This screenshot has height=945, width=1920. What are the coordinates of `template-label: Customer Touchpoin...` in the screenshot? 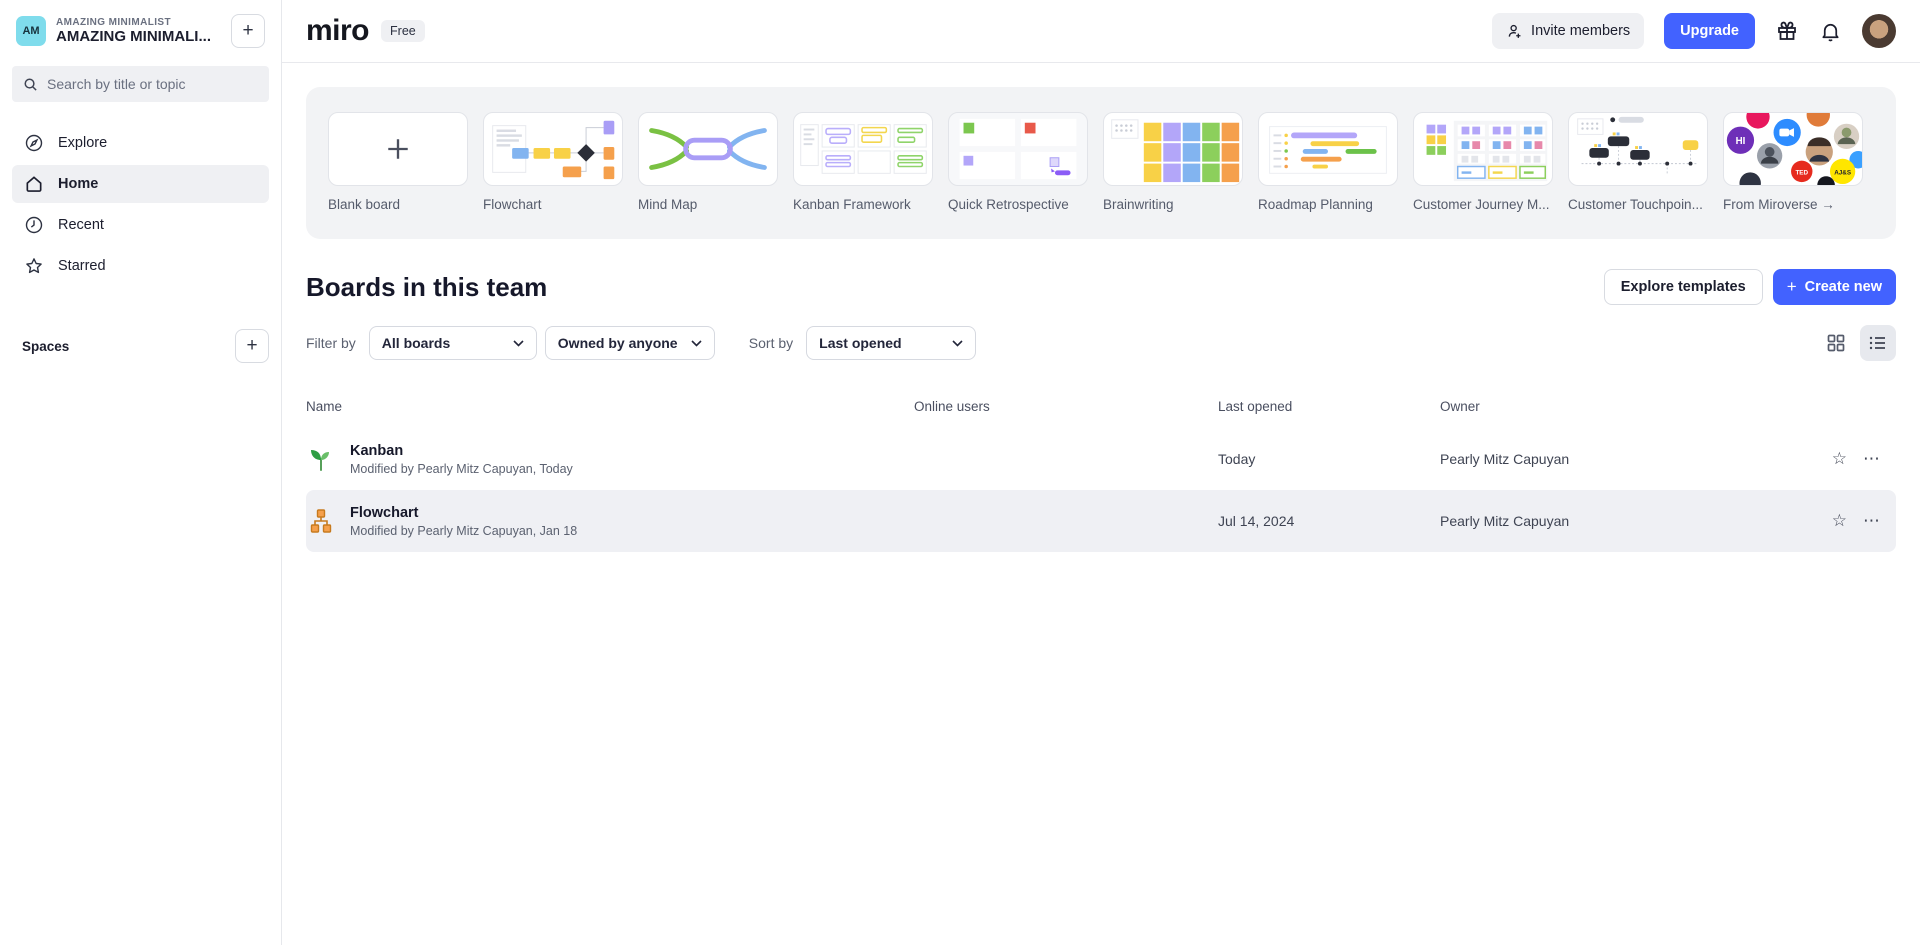 It's located at (1635, 204).